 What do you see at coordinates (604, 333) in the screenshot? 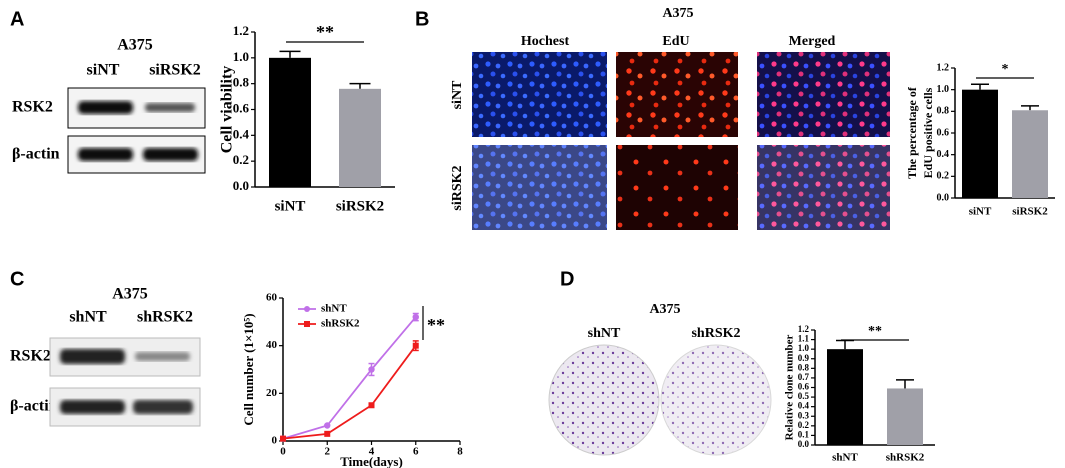
I see `column-label: shNT` at bounding box center [604, 333].